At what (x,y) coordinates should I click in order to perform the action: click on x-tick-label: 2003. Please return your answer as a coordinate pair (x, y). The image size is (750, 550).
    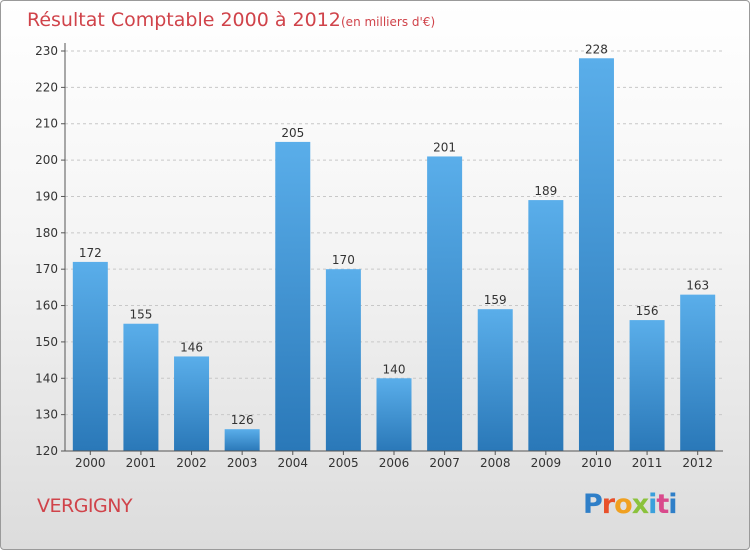
    Looking at the image, I should click on (242, 463).